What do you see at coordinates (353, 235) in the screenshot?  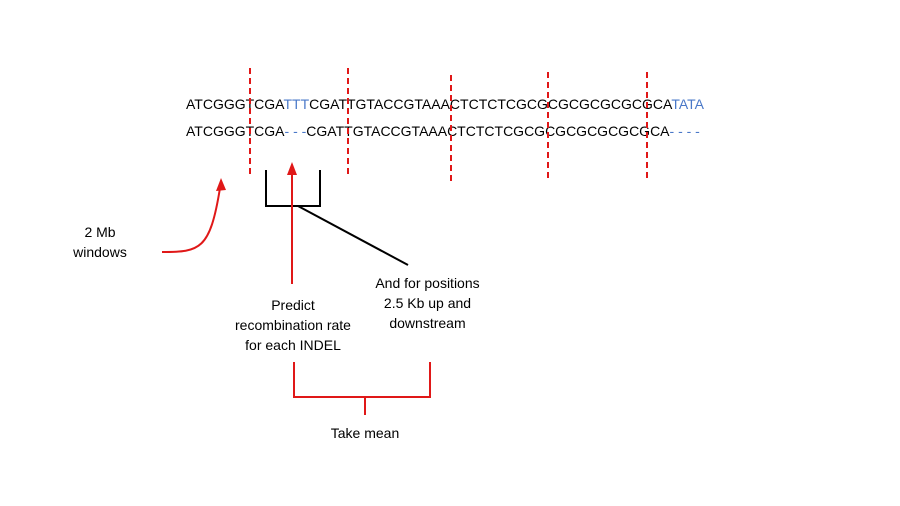 I see `flanking-pointer` at bounding box center [353, 235].